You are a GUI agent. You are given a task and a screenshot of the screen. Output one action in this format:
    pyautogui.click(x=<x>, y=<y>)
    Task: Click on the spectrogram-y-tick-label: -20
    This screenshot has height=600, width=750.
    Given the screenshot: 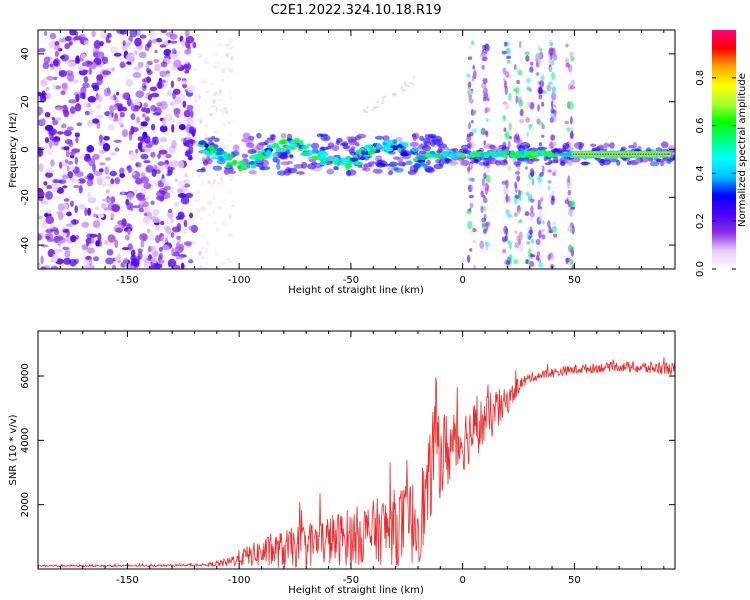 What is the action you would take?
    pyautogui.click(x=25, y=197)
    